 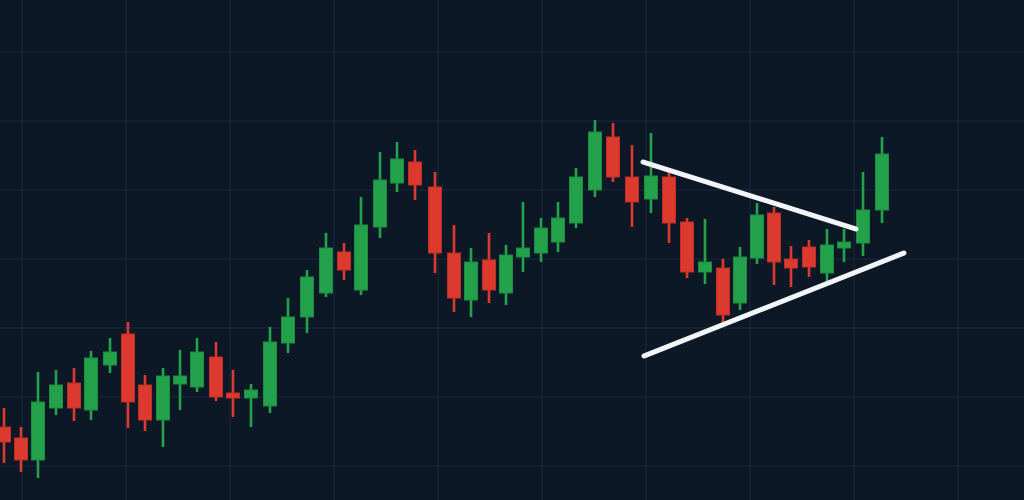 I want to click on candle-body-12-bull, so click(x=197, y=369).